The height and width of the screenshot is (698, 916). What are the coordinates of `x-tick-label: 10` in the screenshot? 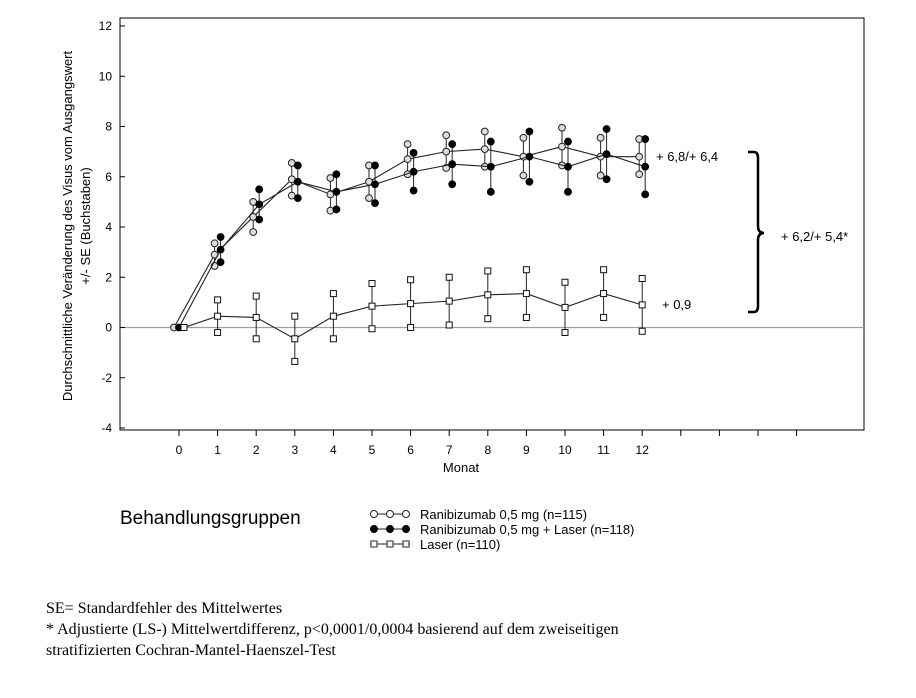 It's located at (565, 450).